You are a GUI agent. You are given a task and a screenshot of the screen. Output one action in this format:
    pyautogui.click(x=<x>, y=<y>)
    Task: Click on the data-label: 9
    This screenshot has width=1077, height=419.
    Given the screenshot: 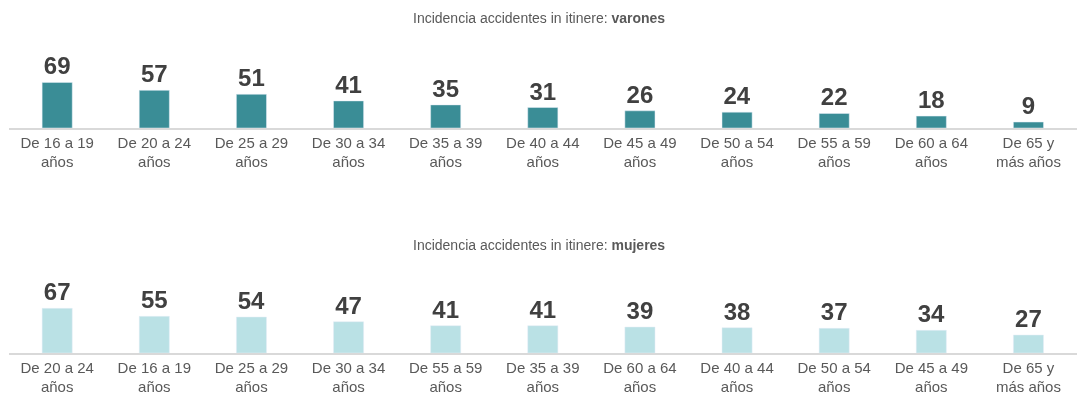 What is the action you would take?
    pyautogui.click(x=1028, y=106)
    